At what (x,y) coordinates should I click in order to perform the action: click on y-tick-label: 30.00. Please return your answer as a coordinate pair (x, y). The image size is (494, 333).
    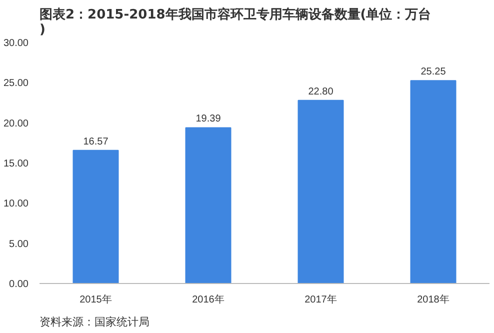
    Looking at the image, I should click on (16, 43).